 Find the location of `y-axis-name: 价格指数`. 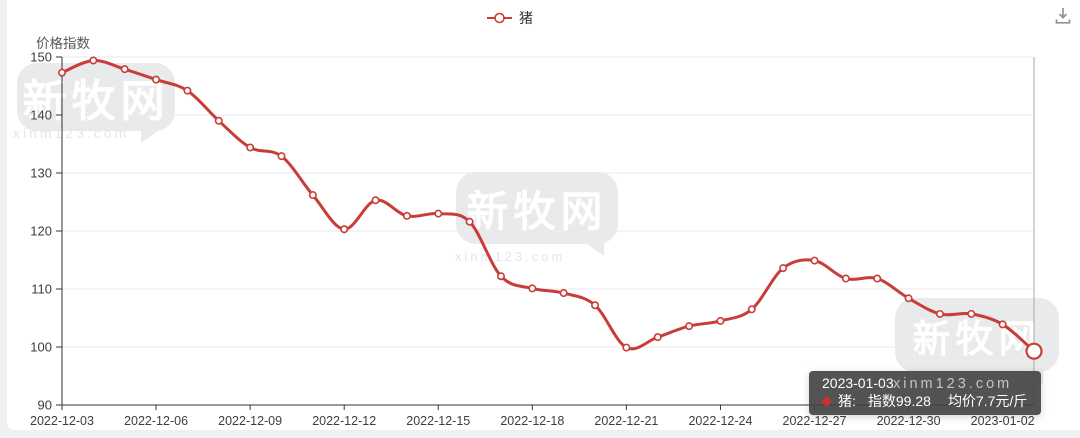

y-axis-name: 价格指数 is located at coordinates (63, 43).